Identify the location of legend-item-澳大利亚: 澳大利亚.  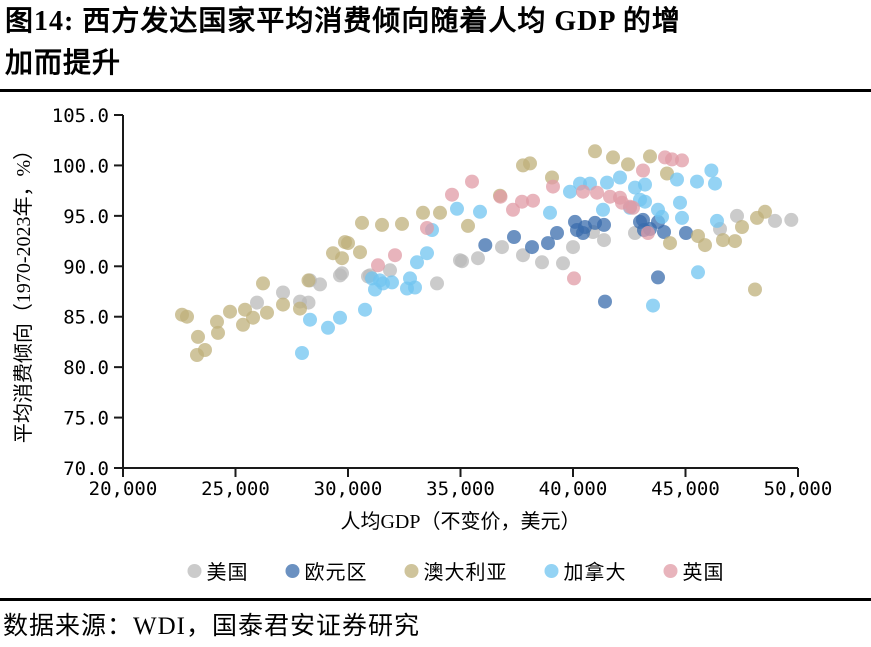
(456, 570).